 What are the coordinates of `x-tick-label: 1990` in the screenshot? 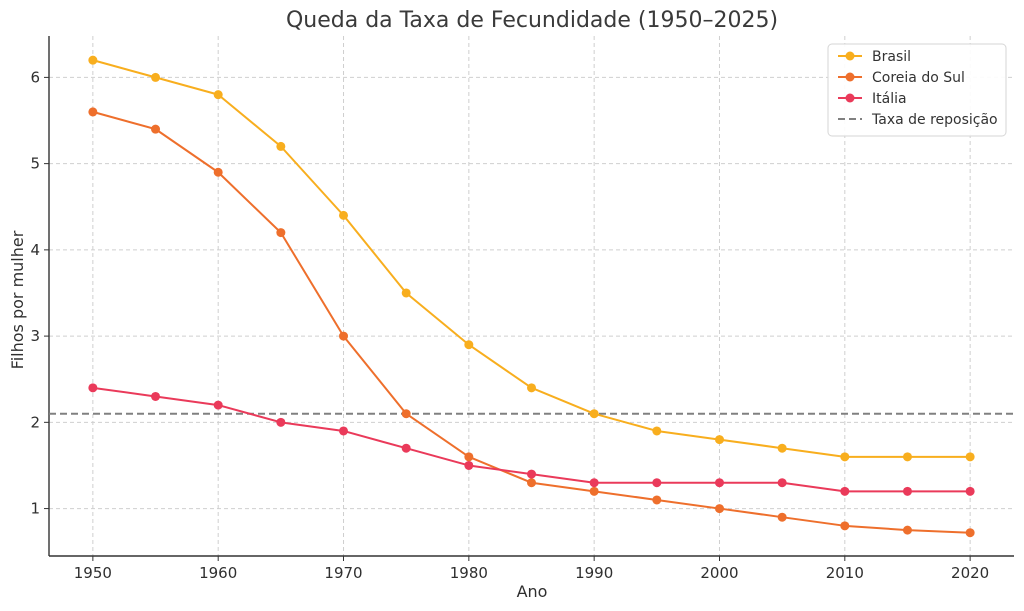 It's located at (594, 573).